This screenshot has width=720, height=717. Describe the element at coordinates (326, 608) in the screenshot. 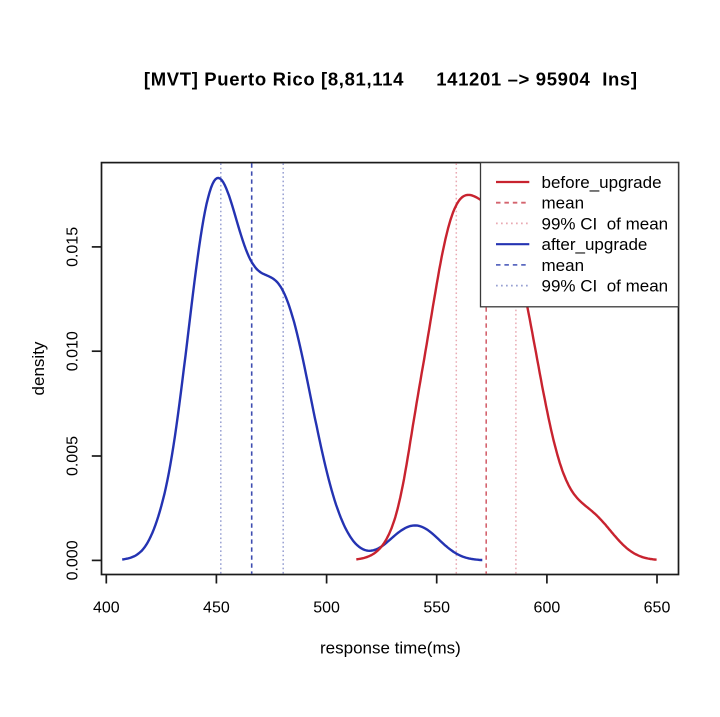

I see `svg-text: 500` at that location.